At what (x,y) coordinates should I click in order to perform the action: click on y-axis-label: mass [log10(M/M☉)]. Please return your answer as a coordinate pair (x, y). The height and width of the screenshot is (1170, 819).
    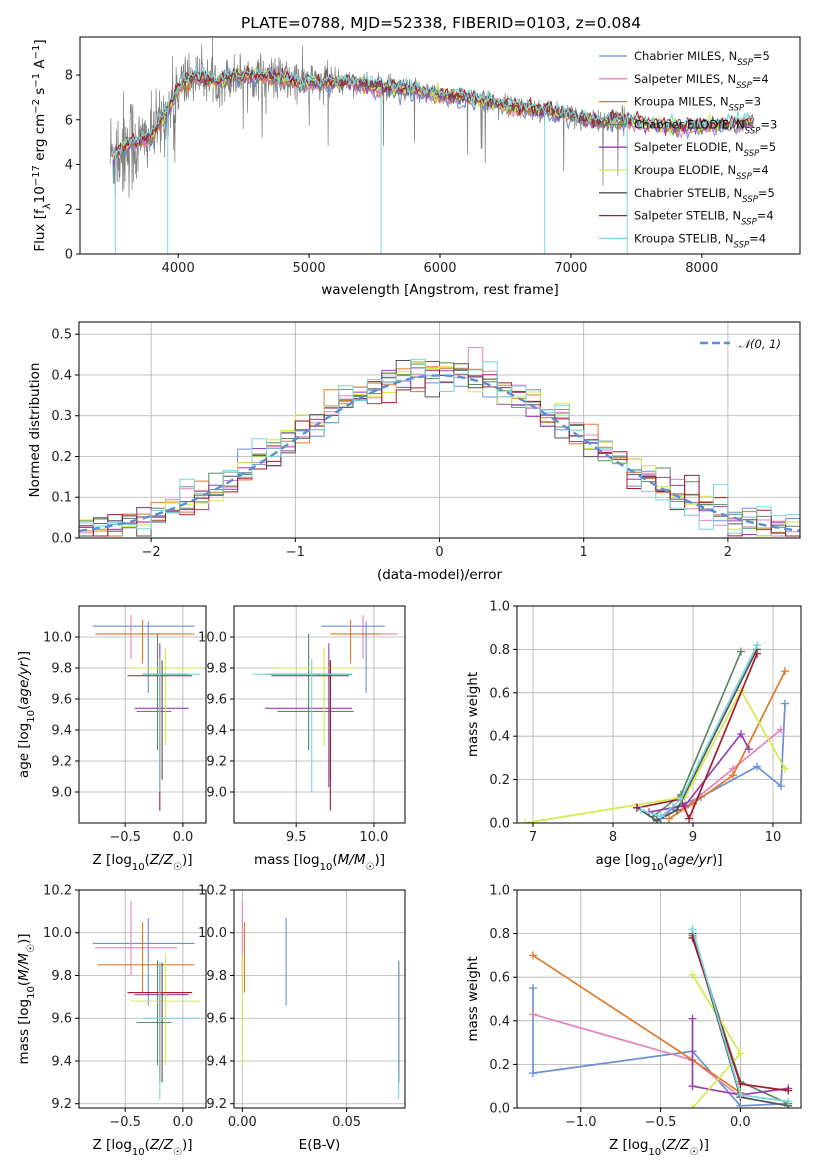
    Looking at the image, I should click on (26, 998).